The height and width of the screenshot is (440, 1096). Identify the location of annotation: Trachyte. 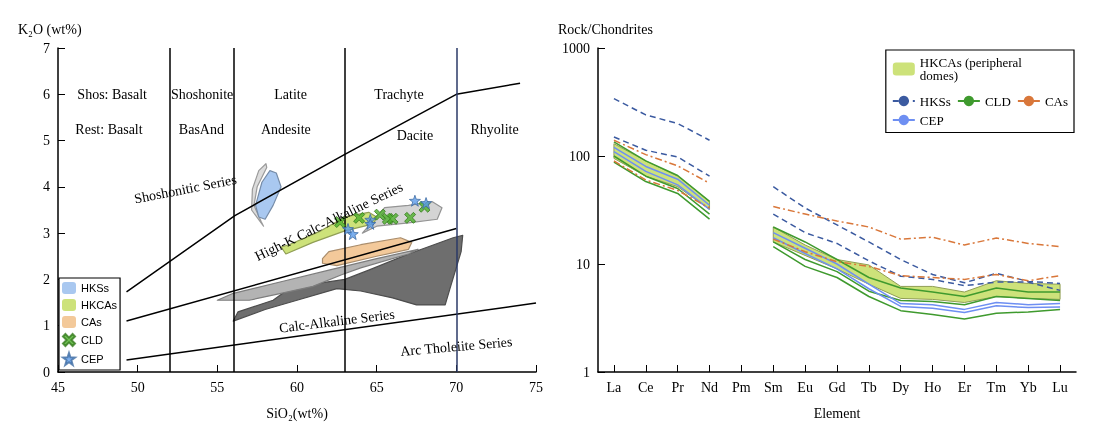
(399, 94).